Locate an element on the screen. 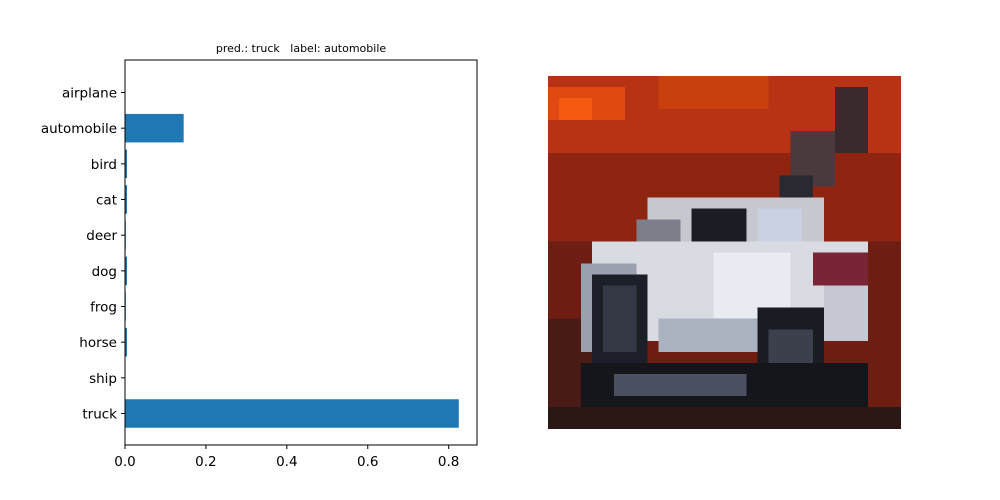 The image size is (1000, 500). bar-dog is located at coordinates (126, 271).